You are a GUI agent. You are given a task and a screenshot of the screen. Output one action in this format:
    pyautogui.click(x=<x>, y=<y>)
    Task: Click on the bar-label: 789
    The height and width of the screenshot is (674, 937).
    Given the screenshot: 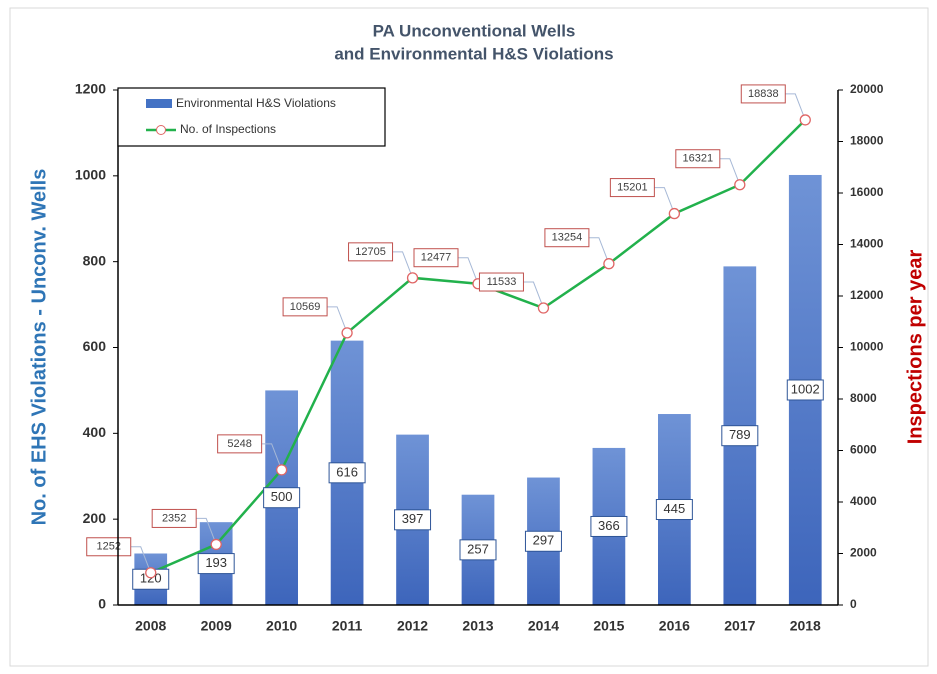 What is the action you would take?
    pyautogui.click(x=740, y=434)
    